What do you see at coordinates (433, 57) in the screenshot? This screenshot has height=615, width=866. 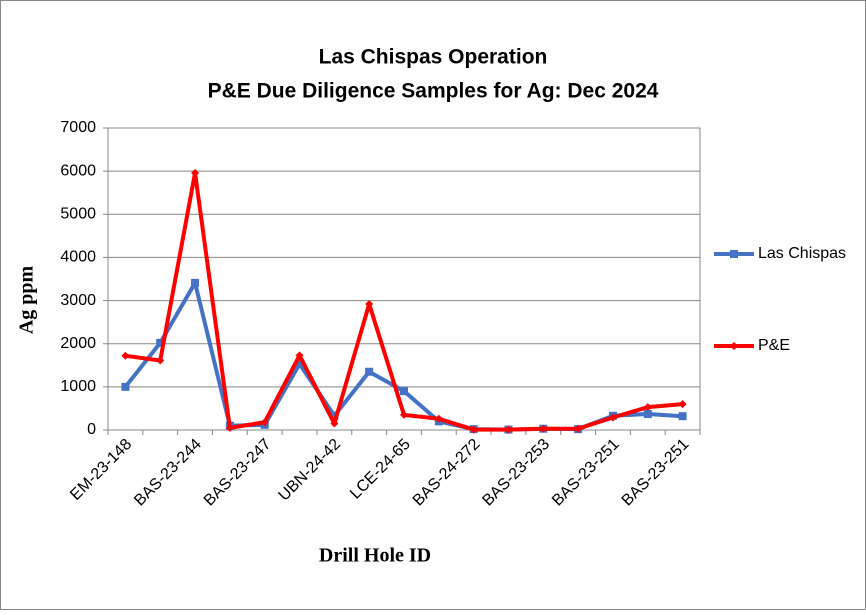 I see `chart-title: Las Chispas Operation` at bounding box center [433, 57].